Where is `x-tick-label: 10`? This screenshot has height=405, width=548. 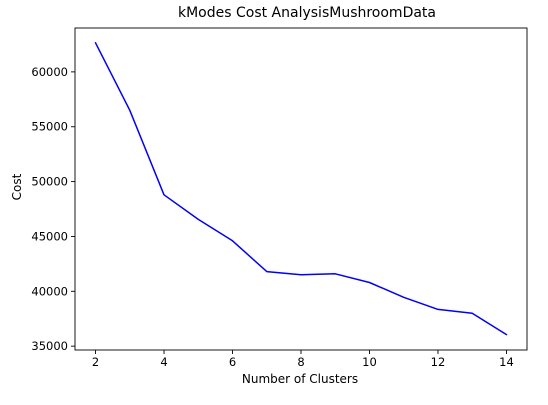
x-tick-label: 10 is located at coordinates (369, 362).